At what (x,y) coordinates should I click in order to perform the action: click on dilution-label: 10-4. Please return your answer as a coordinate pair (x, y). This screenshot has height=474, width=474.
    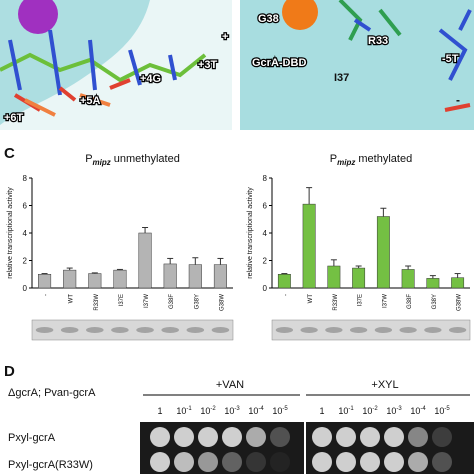
    Looking at the image, I should click on (256, 411).